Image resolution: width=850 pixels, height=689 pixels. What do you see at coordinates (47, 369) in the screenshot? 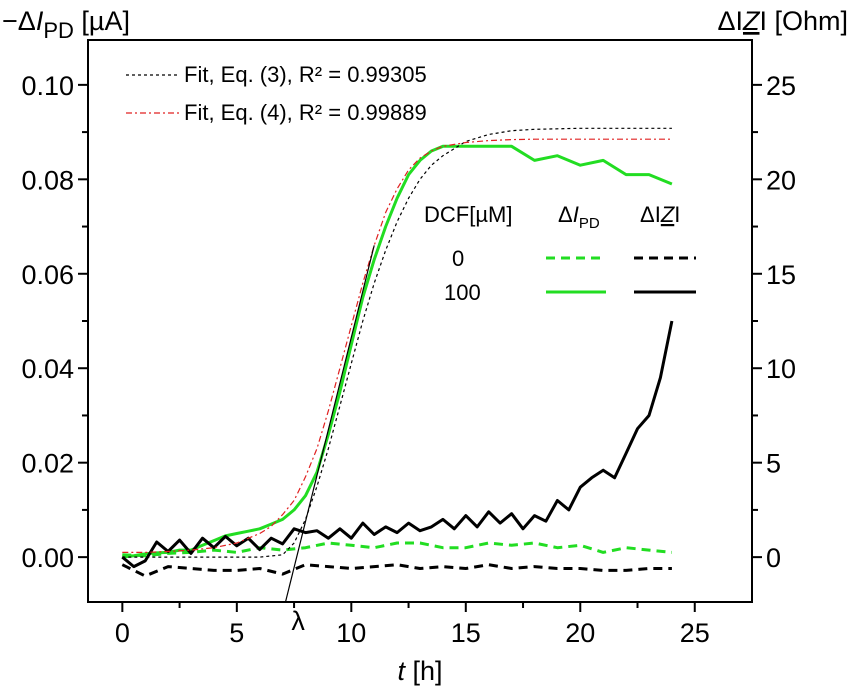
I see `y-left-tick-label: 0.04` at bounding box center [47, 369].